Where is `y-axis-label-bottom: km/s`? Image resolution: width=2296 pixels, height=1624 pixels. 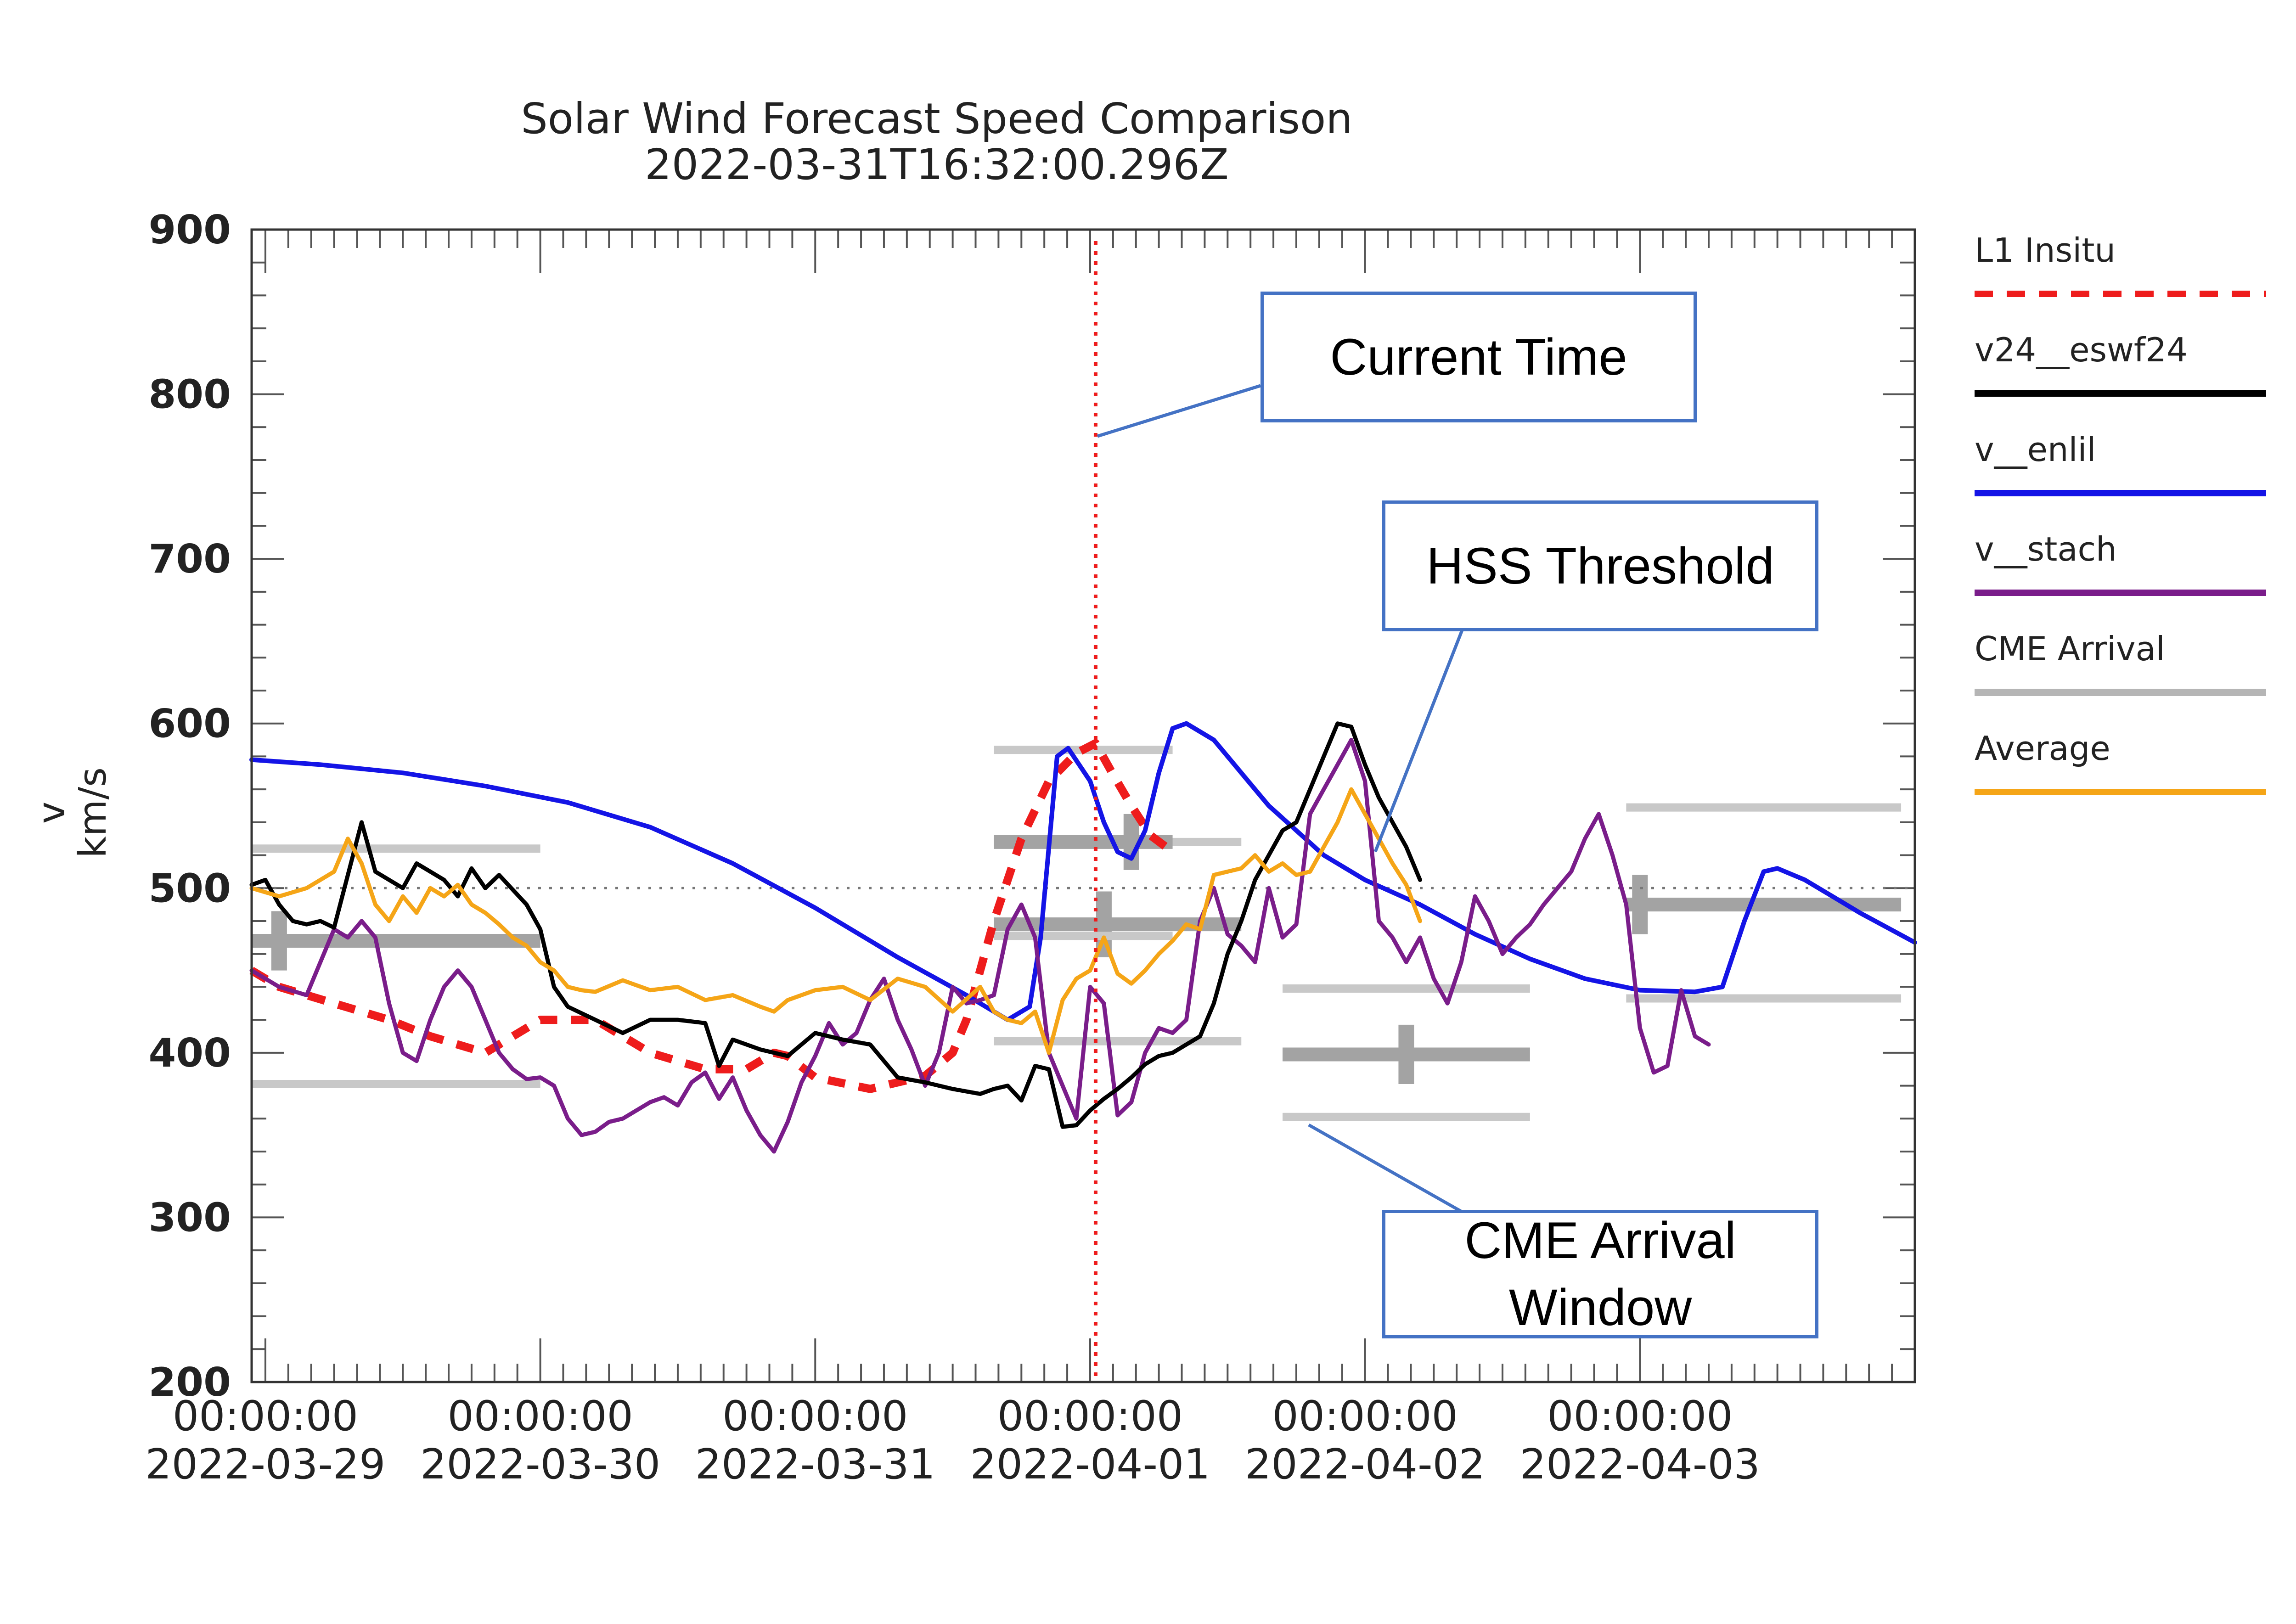
y-axis-label-bottom: km/s is located at coordinates (93, 812).